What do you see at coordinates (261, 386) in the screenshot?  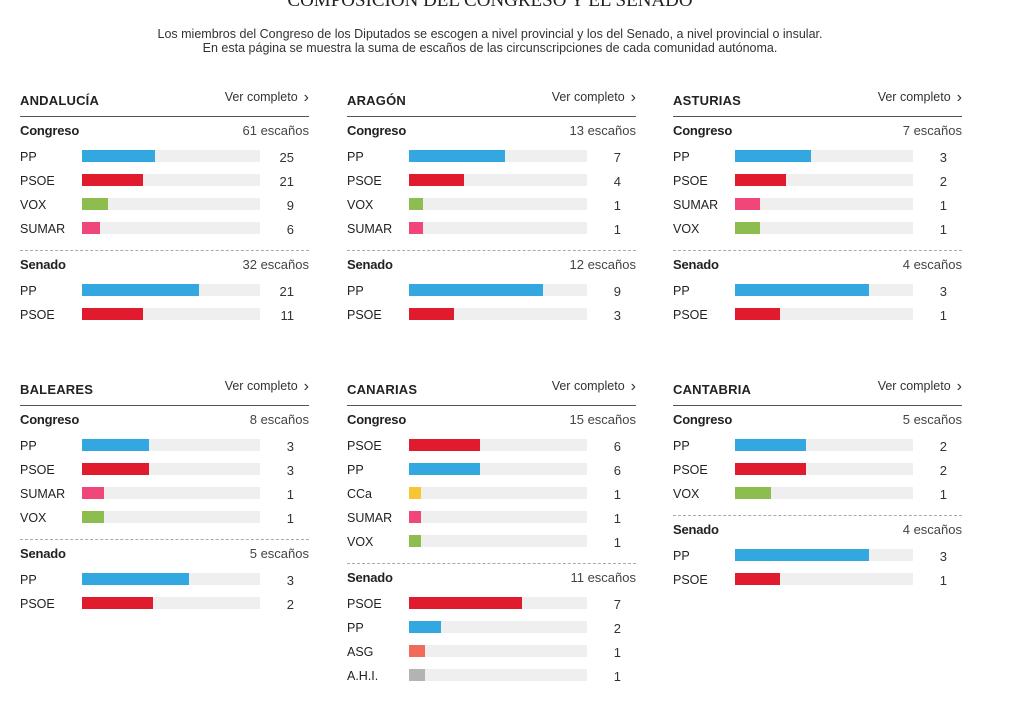 I see `ver-completo-label: Ver completo` at bounding box center [261, 386].